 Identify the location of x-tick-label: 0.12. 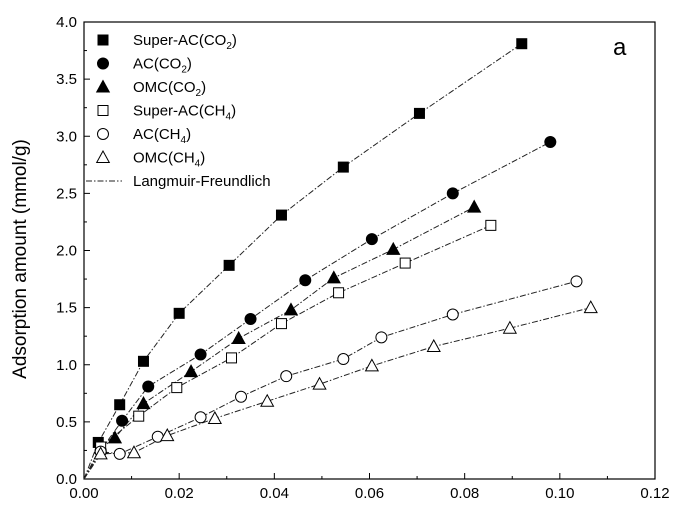
(654, 493).